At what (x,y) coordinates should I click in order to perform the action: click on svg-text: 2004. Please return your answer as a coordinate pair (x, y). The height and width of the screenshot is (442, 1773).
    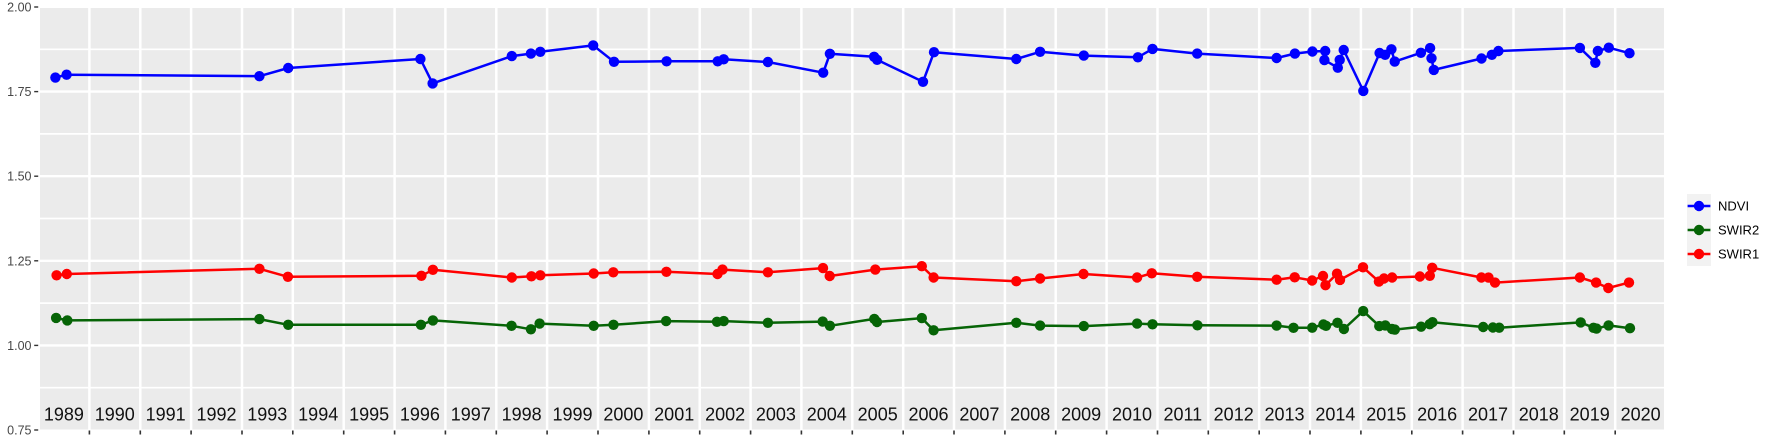
    Looking at the image, I should click on (827, 415).